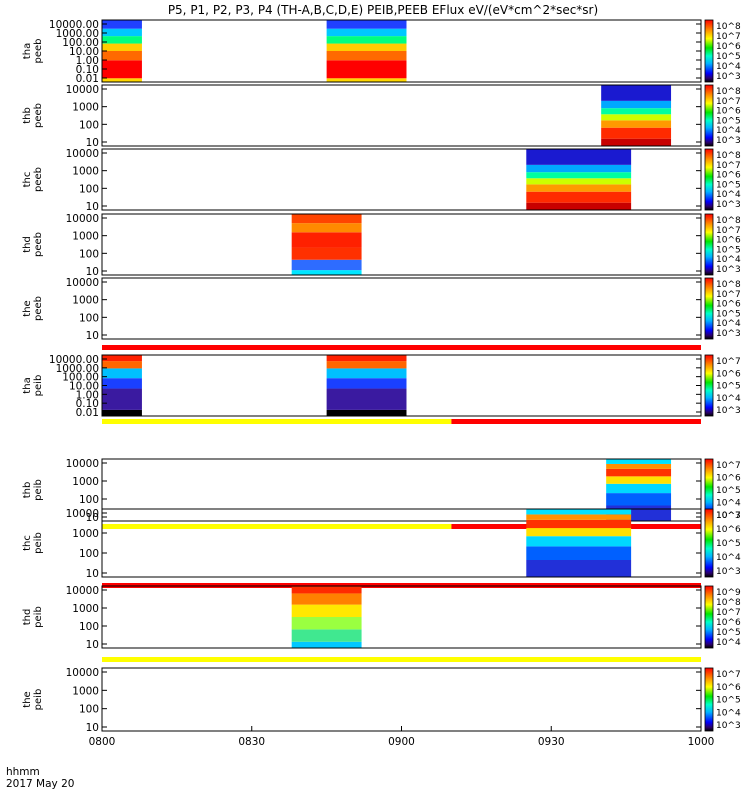 The image size is (750, 800). Describe the element at coordinates (87, 70) in the screenshot. I see `y-tick-label: 0.10` at that location.